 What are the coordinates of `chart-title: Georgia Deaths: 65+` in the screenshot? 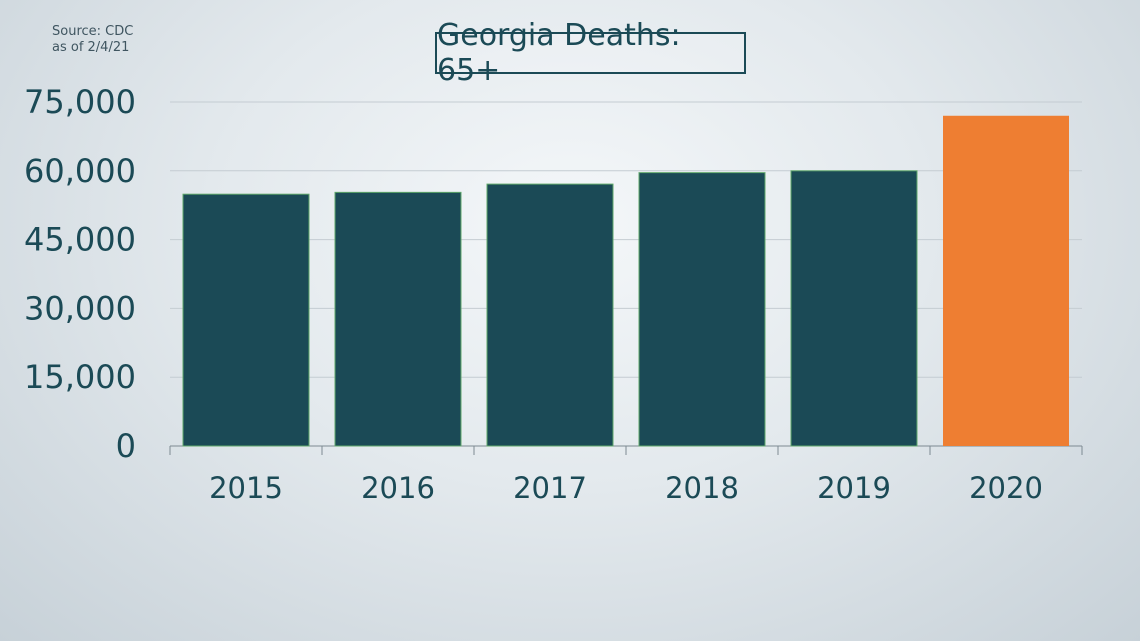 It's located at (590, 53).